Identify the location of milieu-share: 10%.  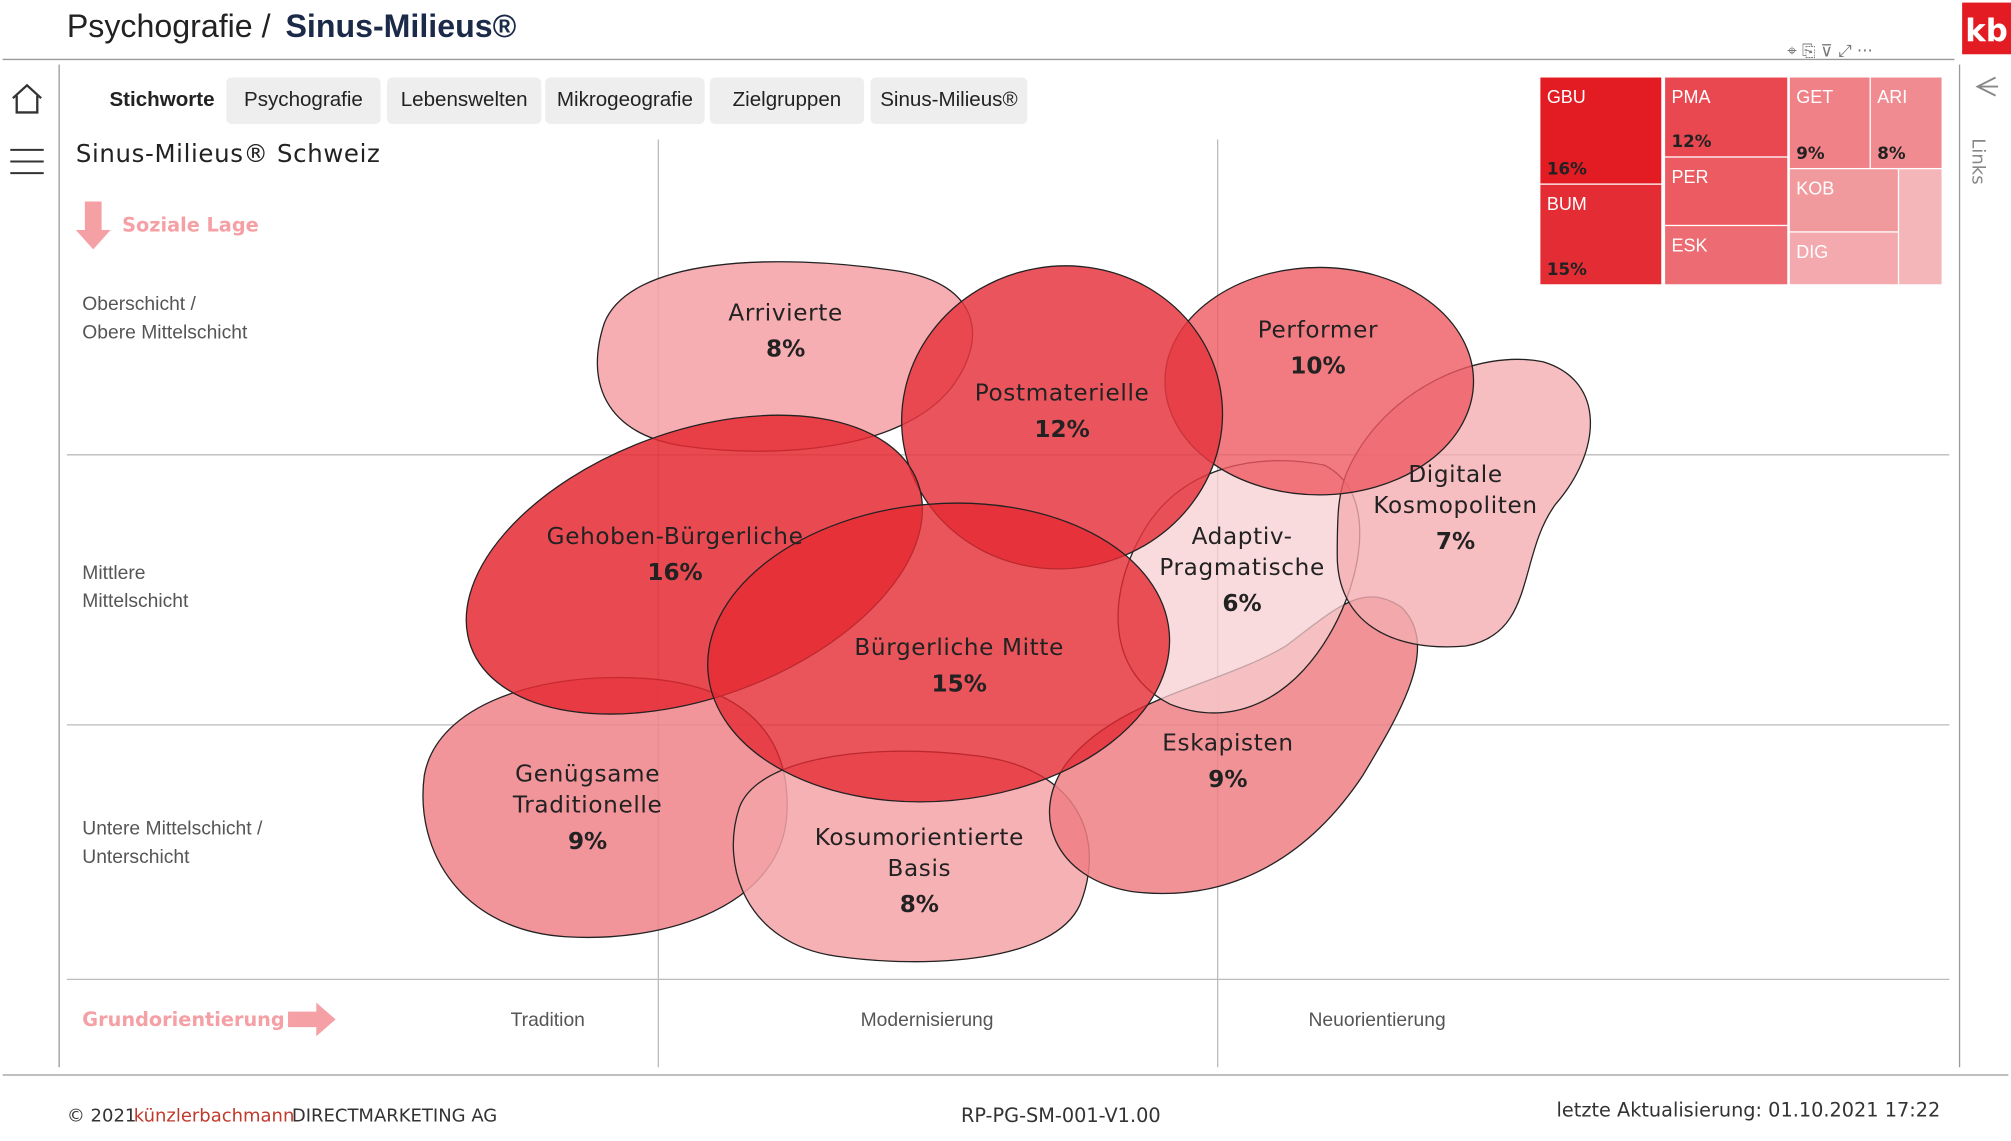
(1317, 365).